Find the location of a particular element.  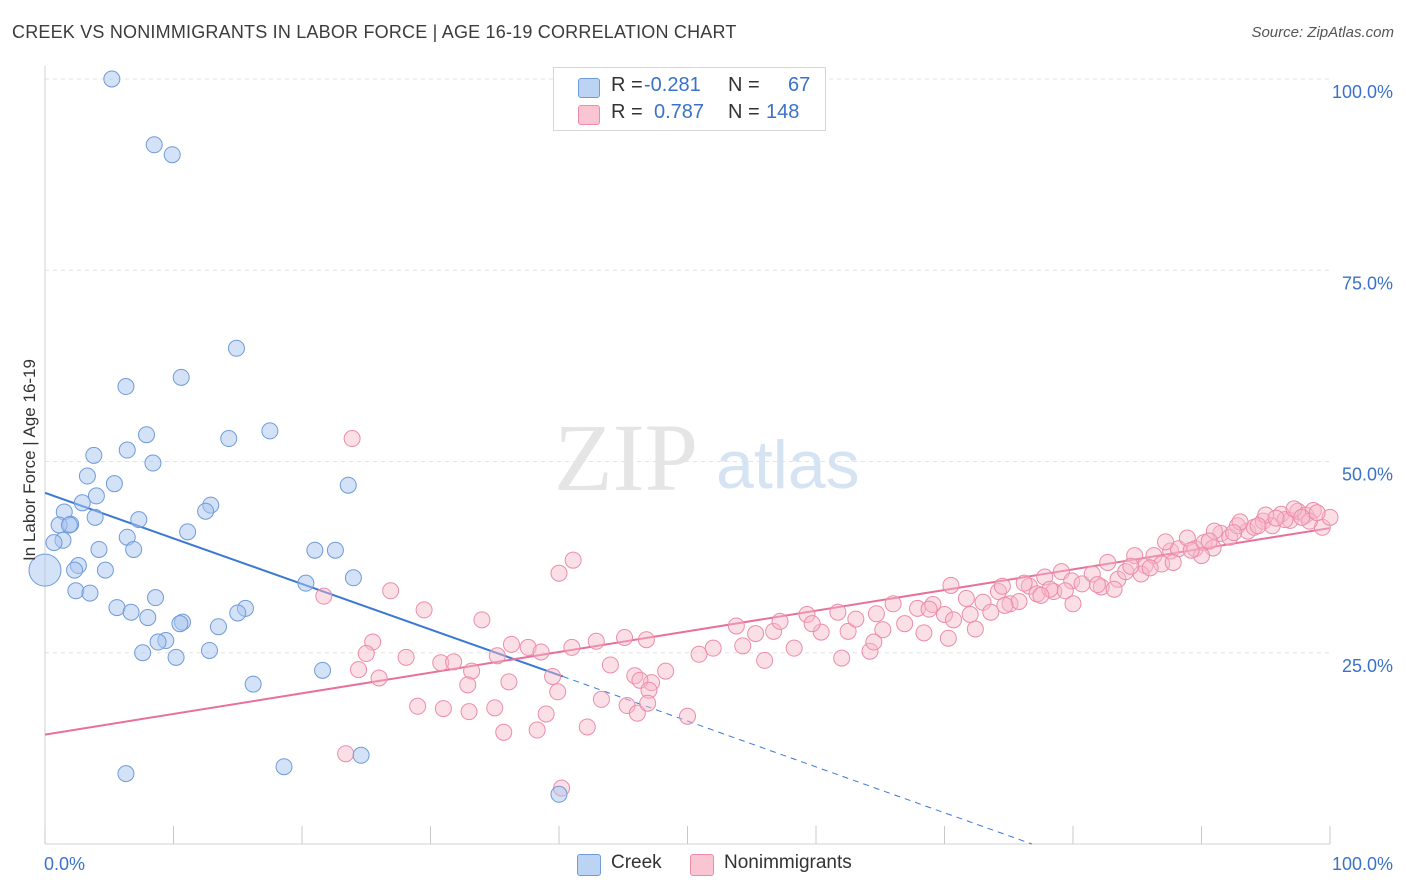

y-tick-label: 50.0% is located at coordinates (1367, 475).